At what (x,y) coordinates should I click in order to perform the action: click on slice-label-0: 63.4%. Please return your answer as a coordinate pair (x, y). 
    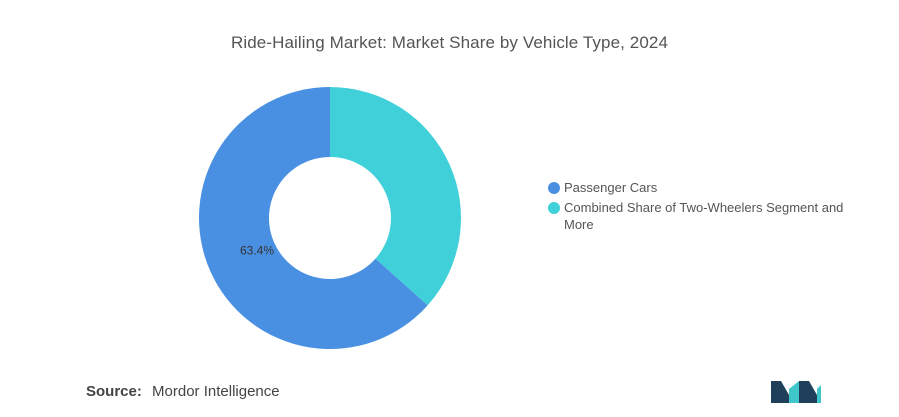
    Looking at the image, I should click on (257, 251).